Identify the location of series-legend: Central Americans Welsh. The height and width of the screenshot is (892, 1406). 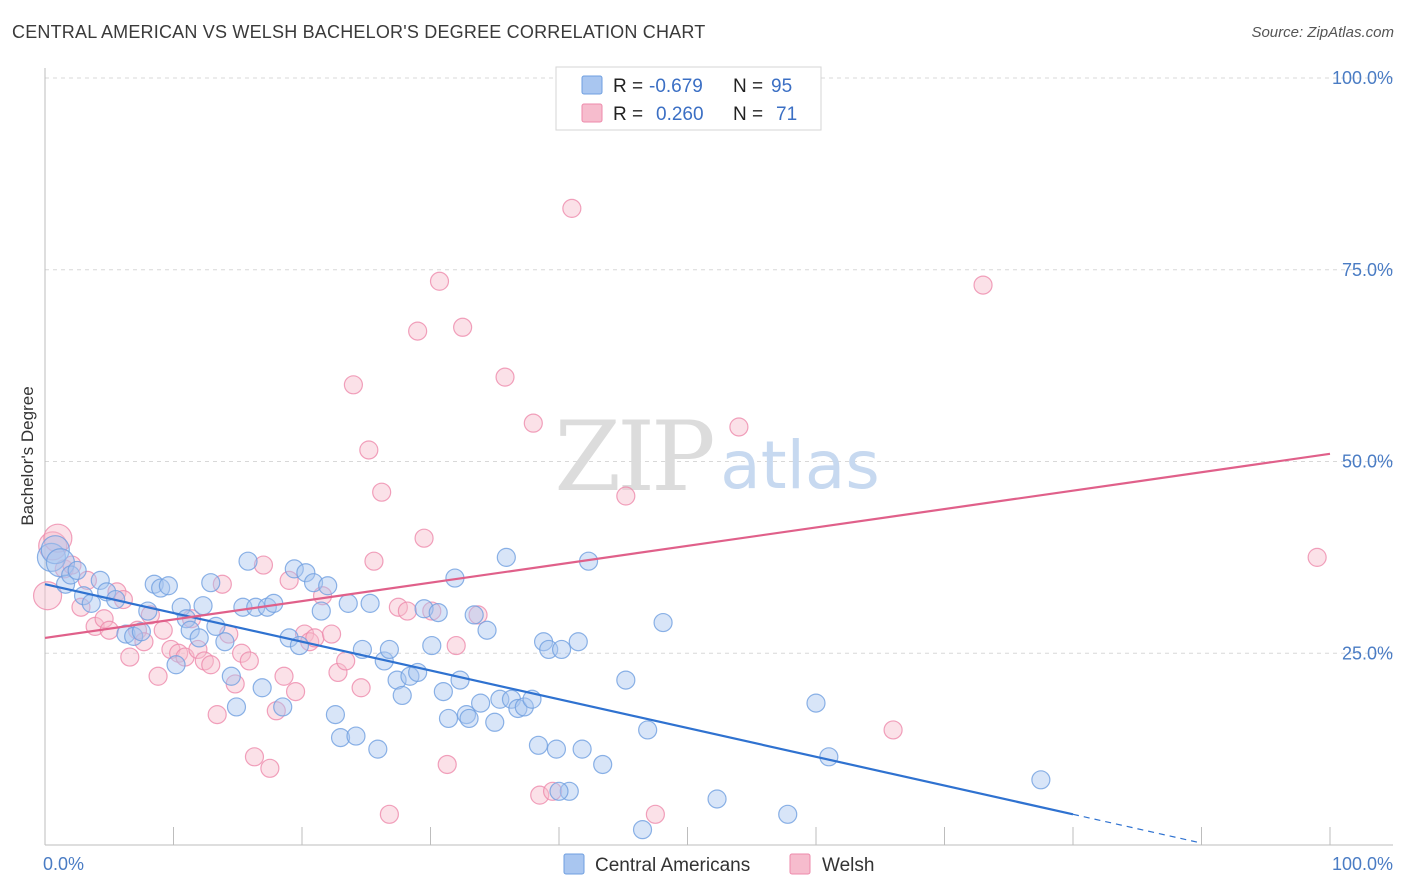
(718, 864).